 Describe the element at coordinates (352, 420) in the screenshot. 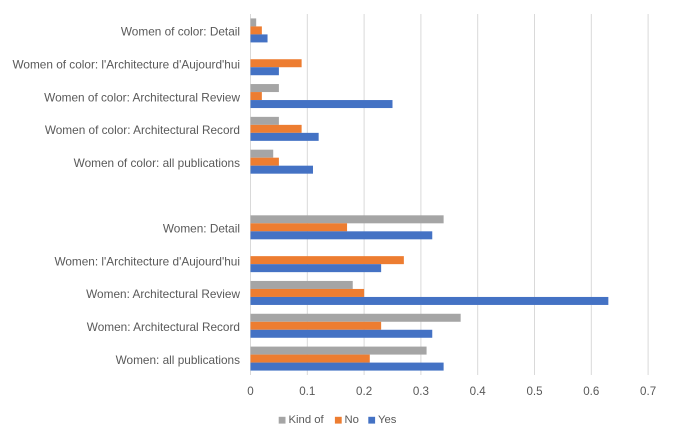

I see `svg-text: No` at that location.